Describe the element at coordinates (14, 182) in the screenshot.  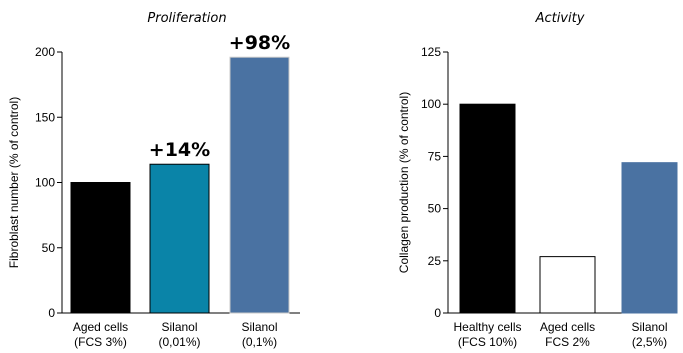
I see `y-axis-label: Fibroblast number (% of control)` at that location.